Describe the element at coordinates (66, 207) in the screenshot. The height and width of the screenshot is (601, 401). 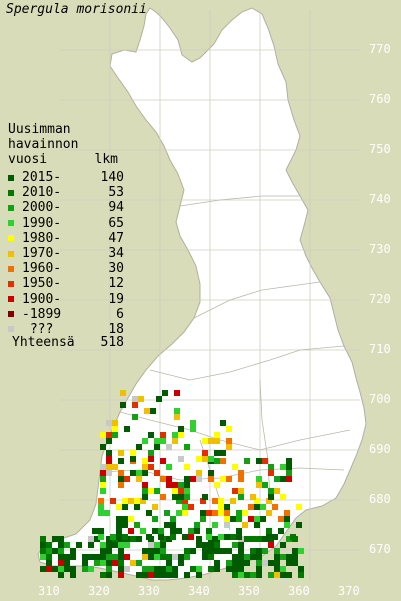
I see `legend-row: 2000- 94` at that location.